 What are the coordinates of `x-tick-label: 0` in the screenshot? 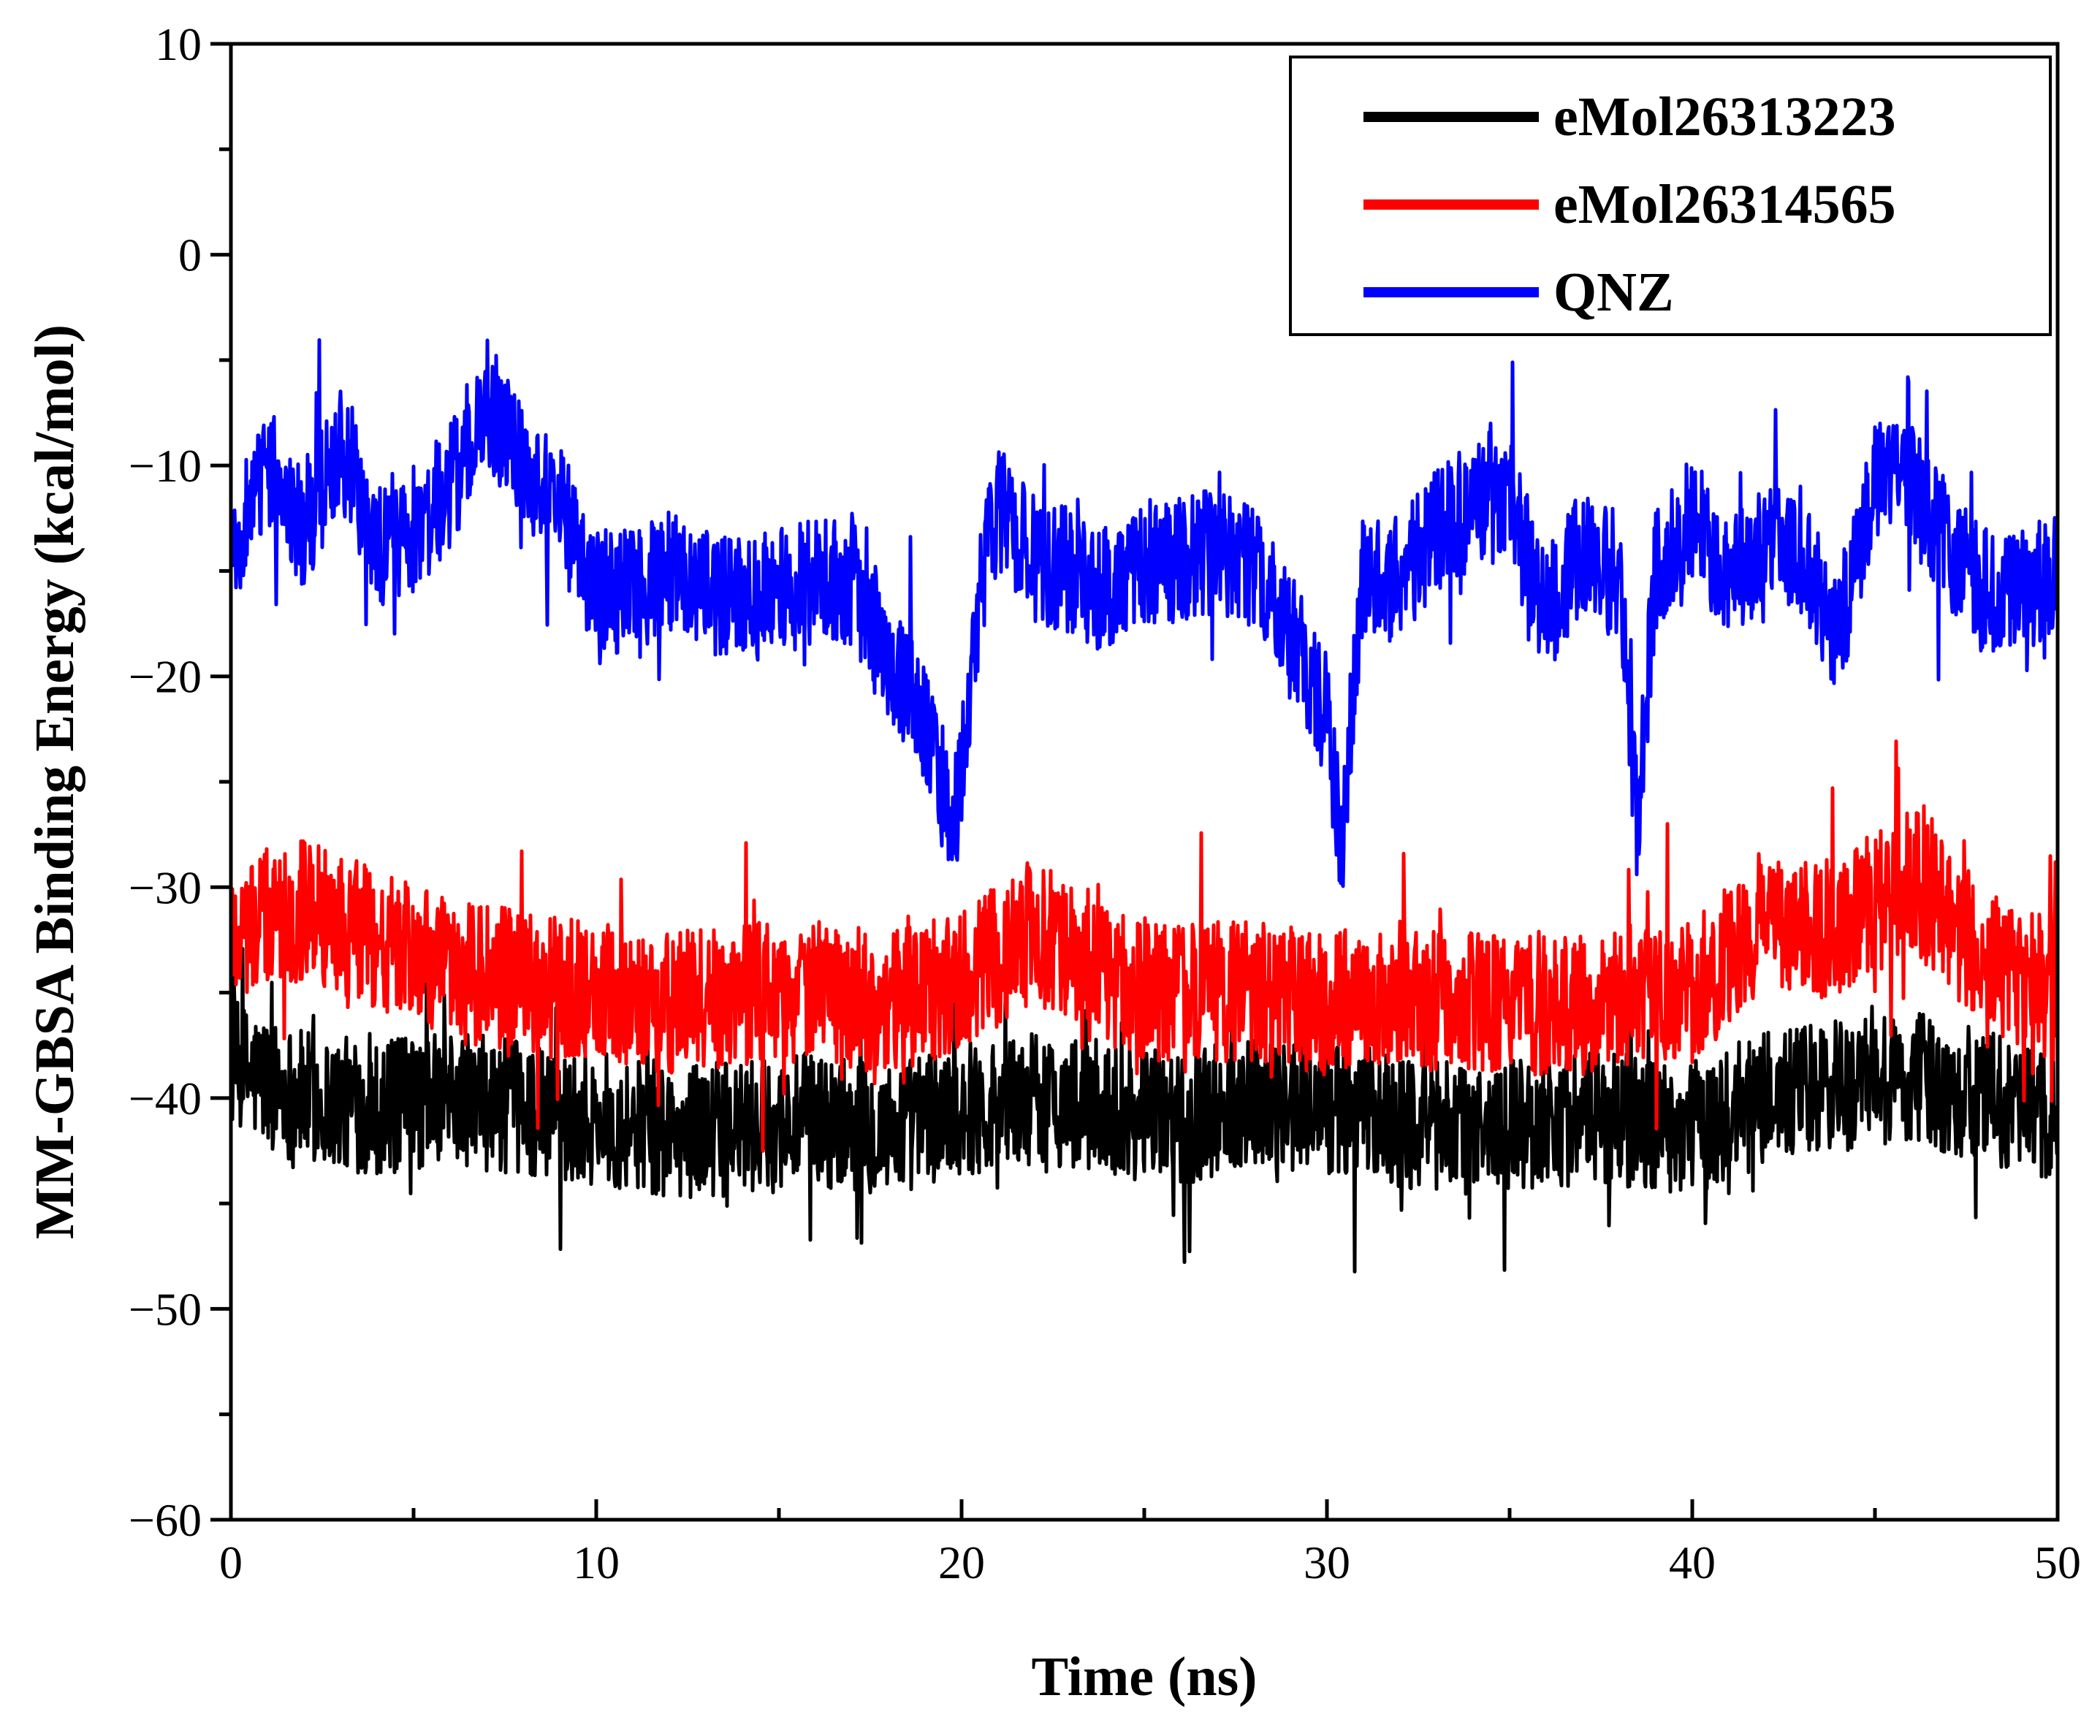 It's located at (231, 1562).